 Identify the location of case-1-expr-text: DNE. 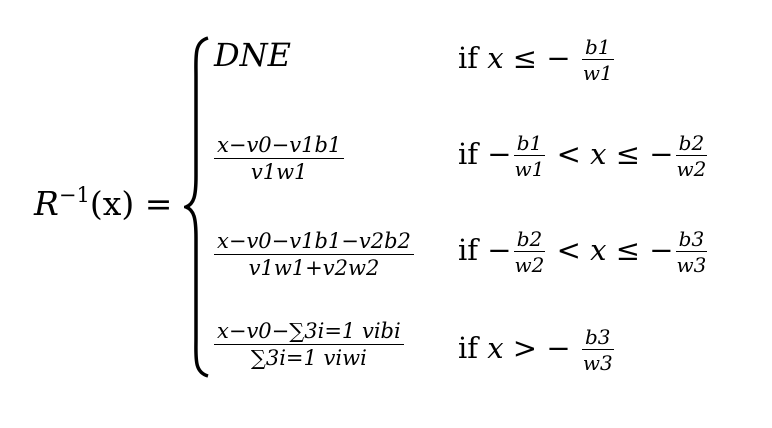
(253, 55).